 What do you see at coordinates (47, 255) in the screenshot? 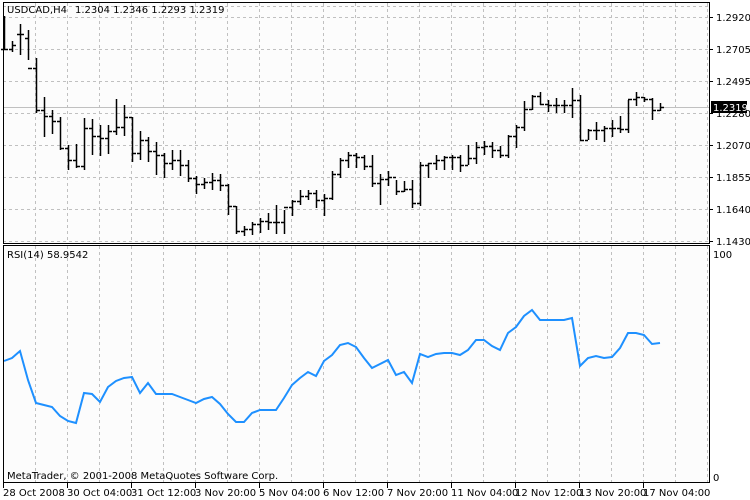
I see `rsi-indicator-label: RSI(14) 58.9542` at bounding box center [47, 255].